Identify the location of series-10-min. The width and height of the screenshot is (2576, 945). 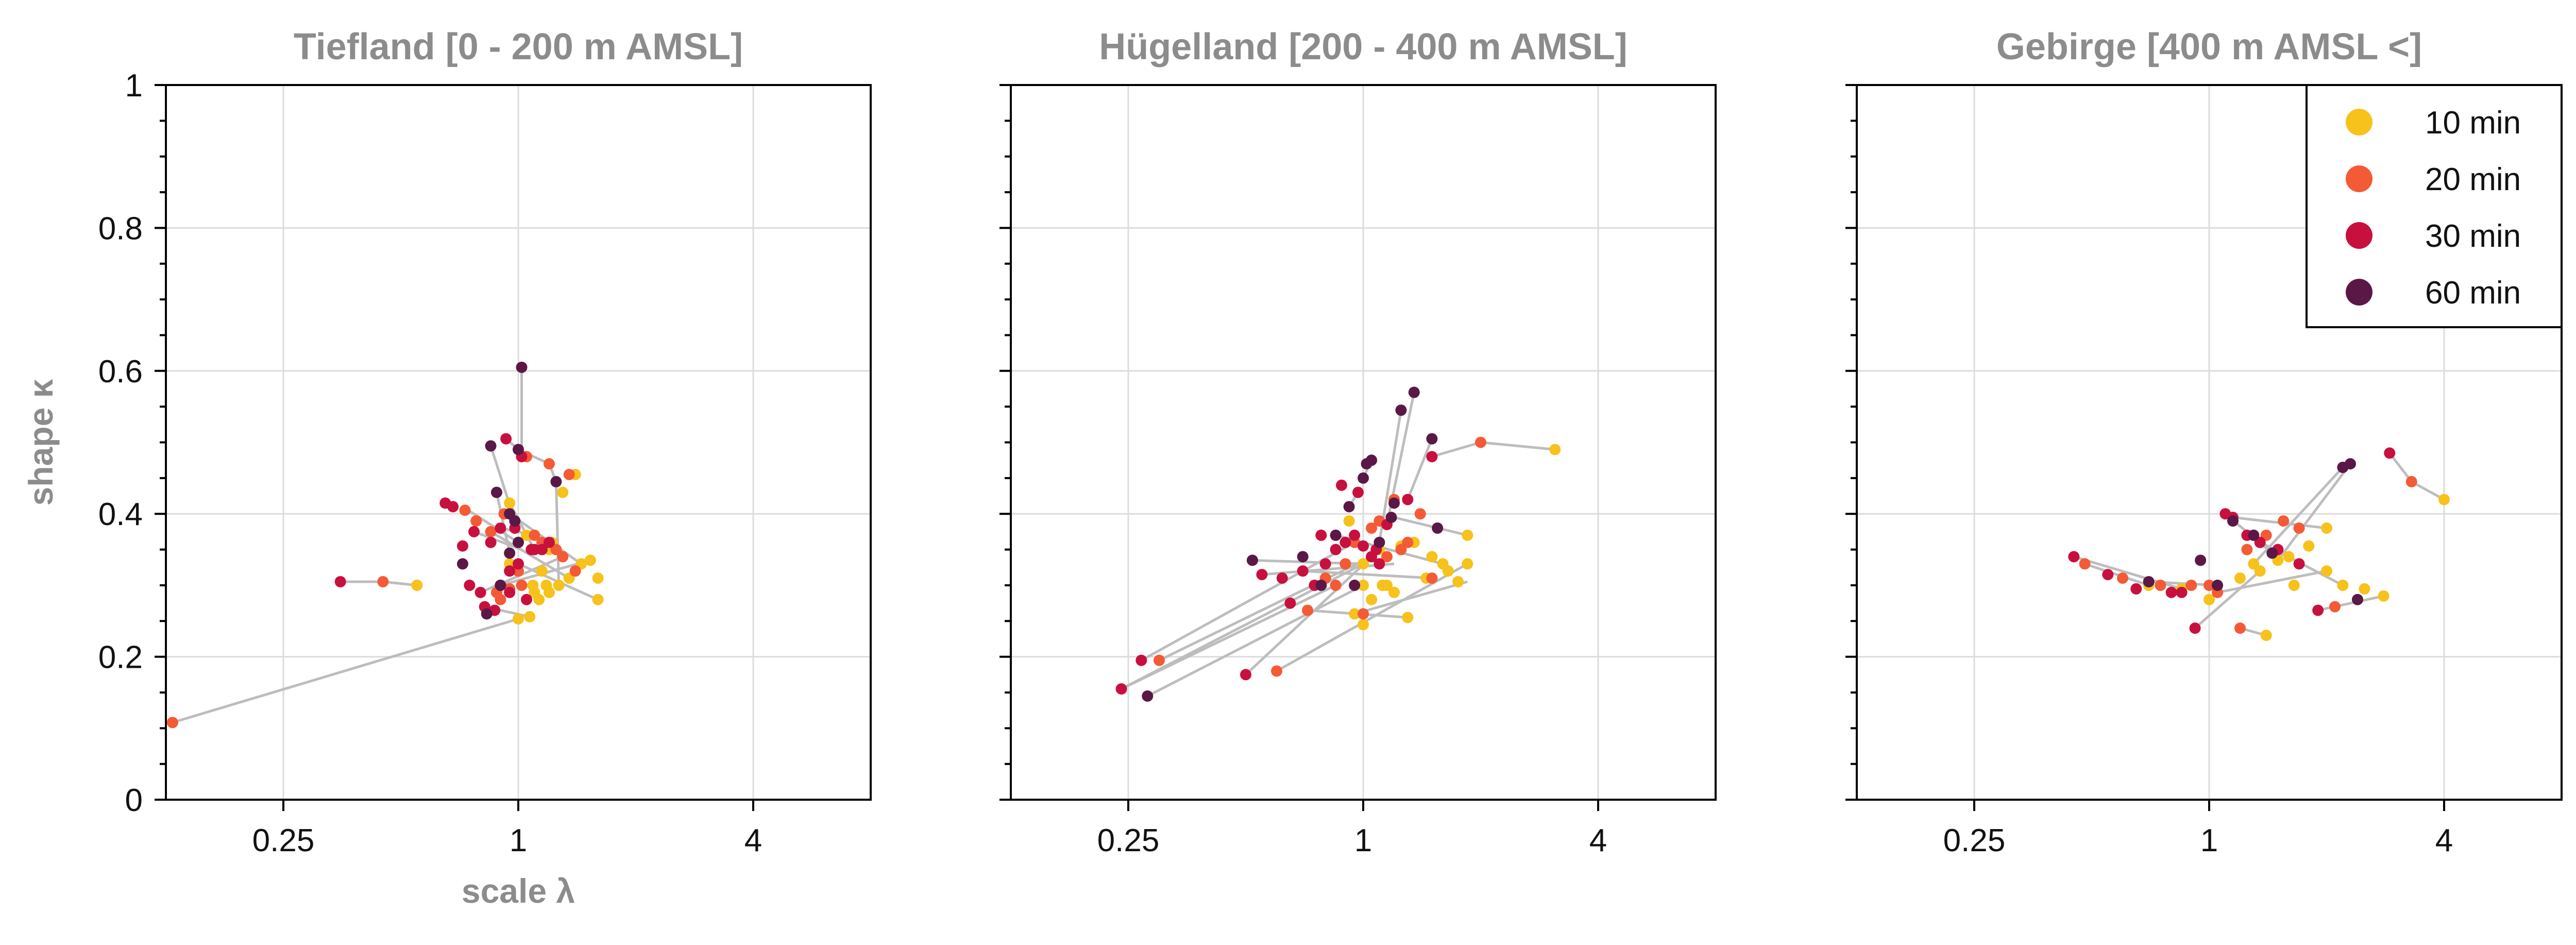
(2296, 567).